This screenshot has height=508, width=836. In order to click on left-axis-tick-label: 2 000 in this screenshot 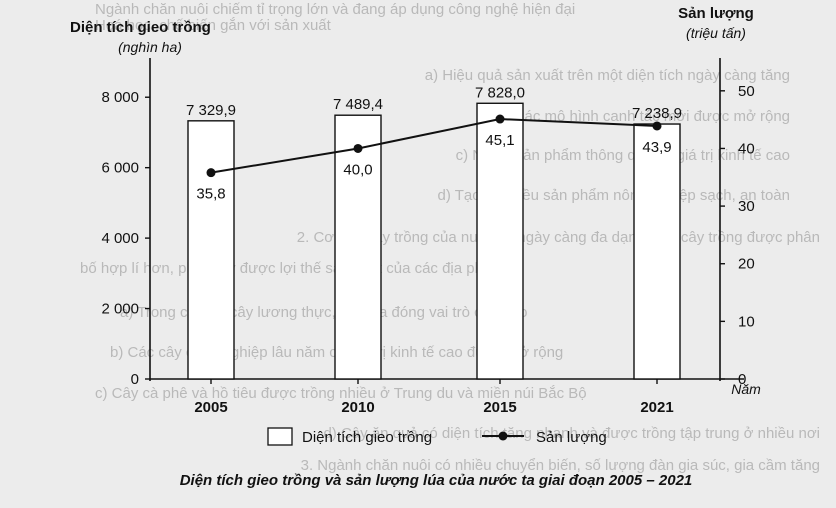, I will do `click(120, 309)`.